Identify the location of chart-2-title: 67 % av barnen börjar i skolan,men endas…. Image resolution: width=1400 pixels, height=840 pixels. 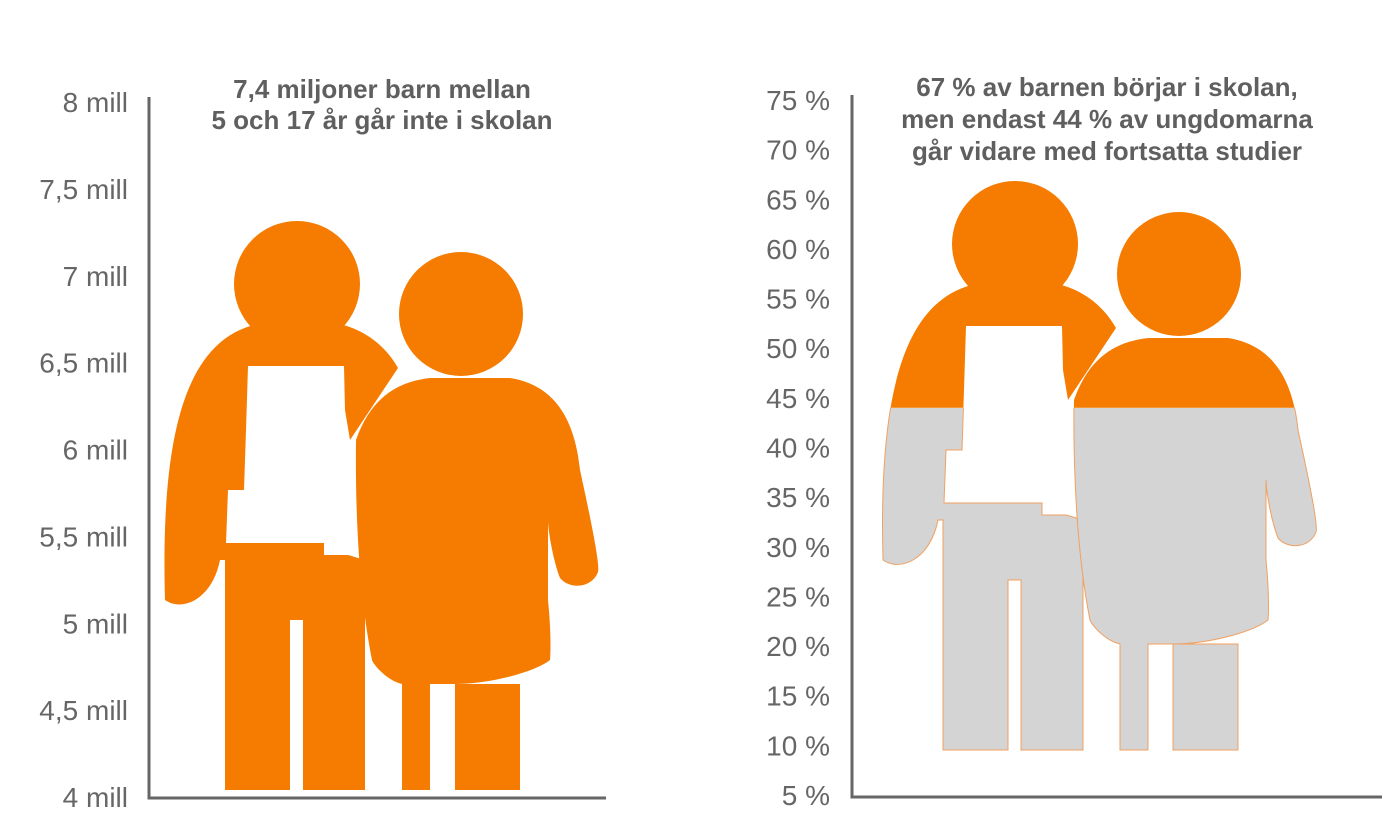
(1107, 119).